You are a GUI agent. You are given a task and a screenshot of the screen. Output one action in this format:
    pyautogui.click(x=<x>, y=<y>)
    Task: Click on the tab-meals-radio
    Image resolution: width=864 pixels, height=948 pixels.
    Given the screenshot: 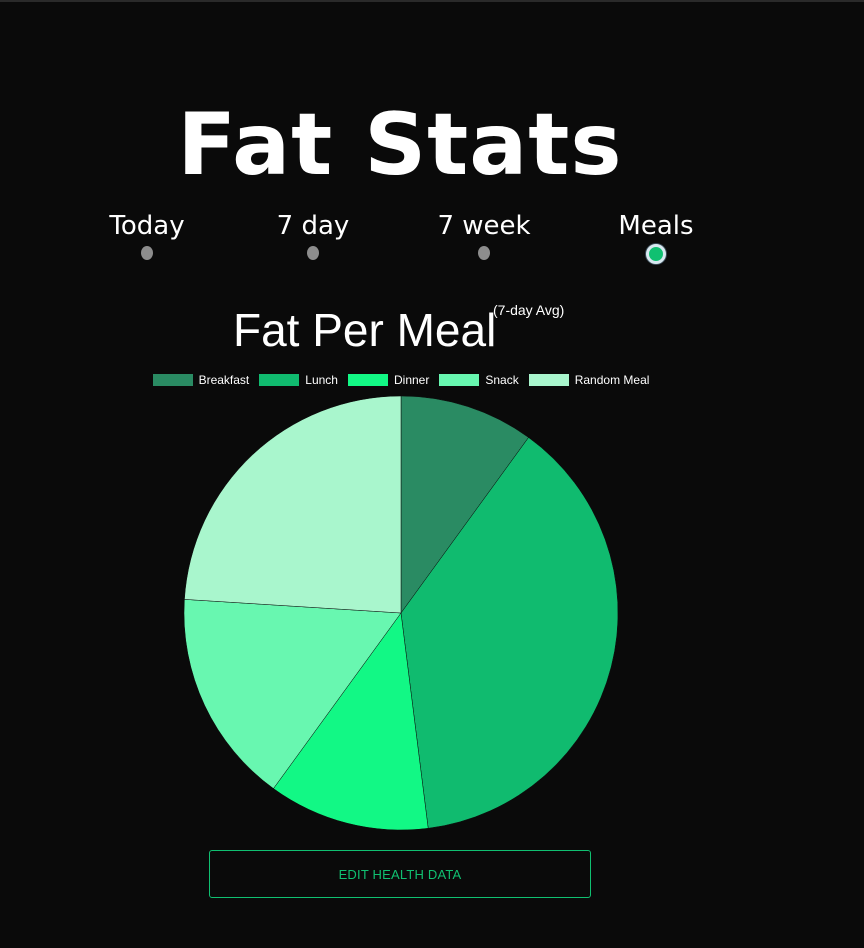 What is the action you would take?
    pyautogui.click(x=656, y=254)
    